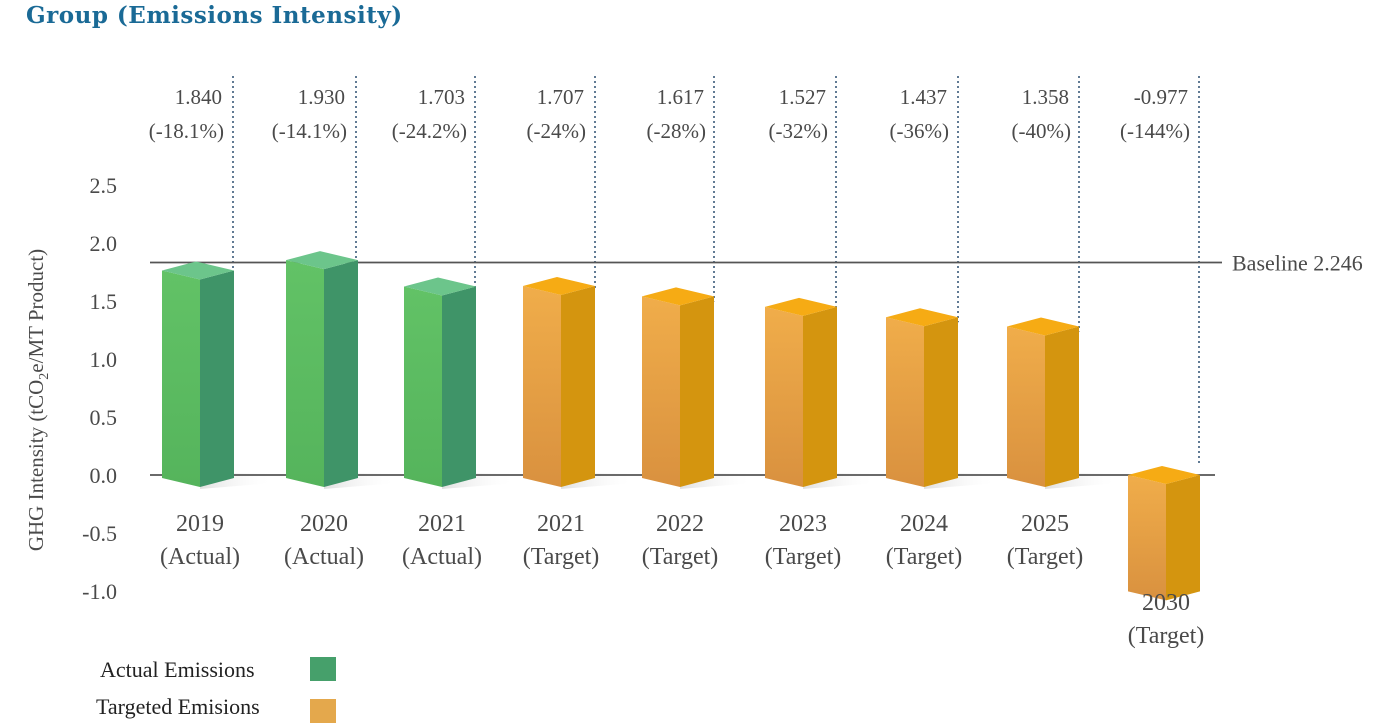 This screenshot has width=1399, height=724. I want to click on value-label: 1.703, so click(441, 97).